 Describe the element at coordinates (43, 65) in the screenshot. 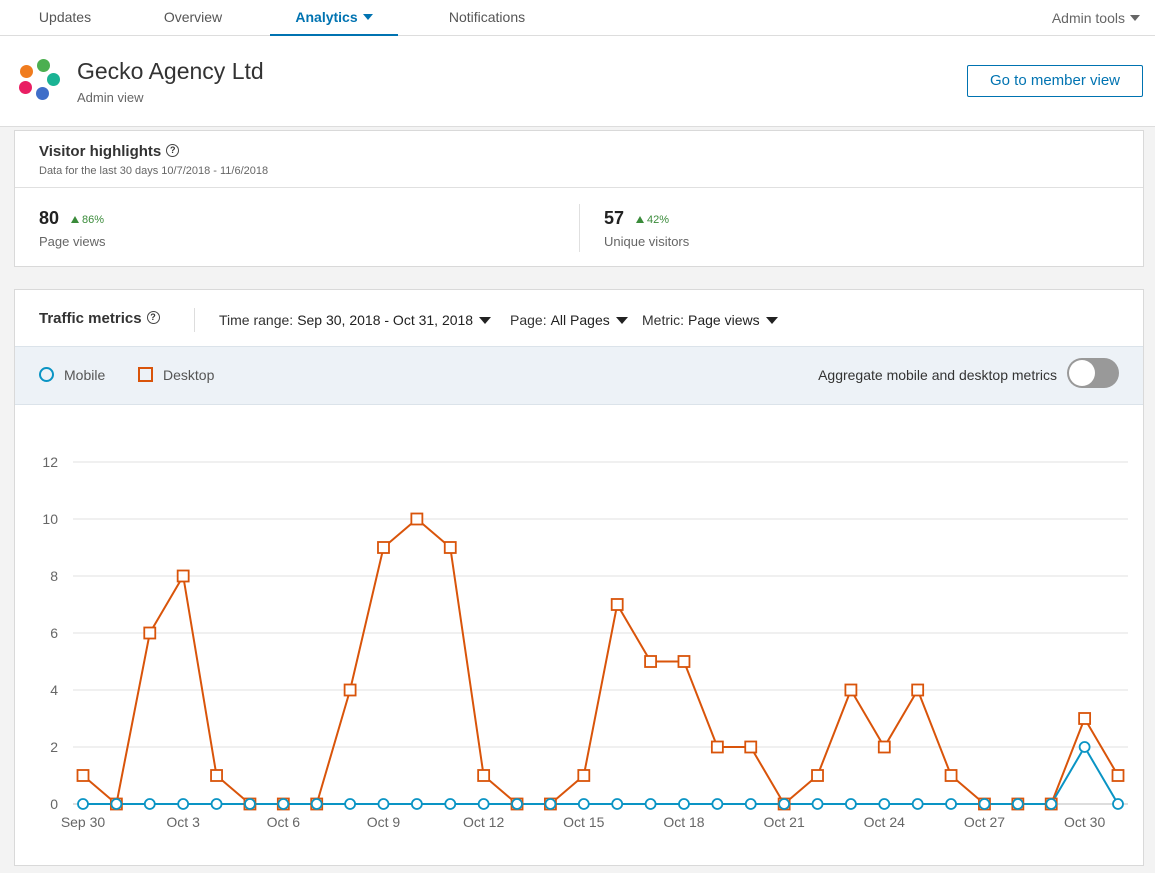

I see `logo-dot-green` at that location.